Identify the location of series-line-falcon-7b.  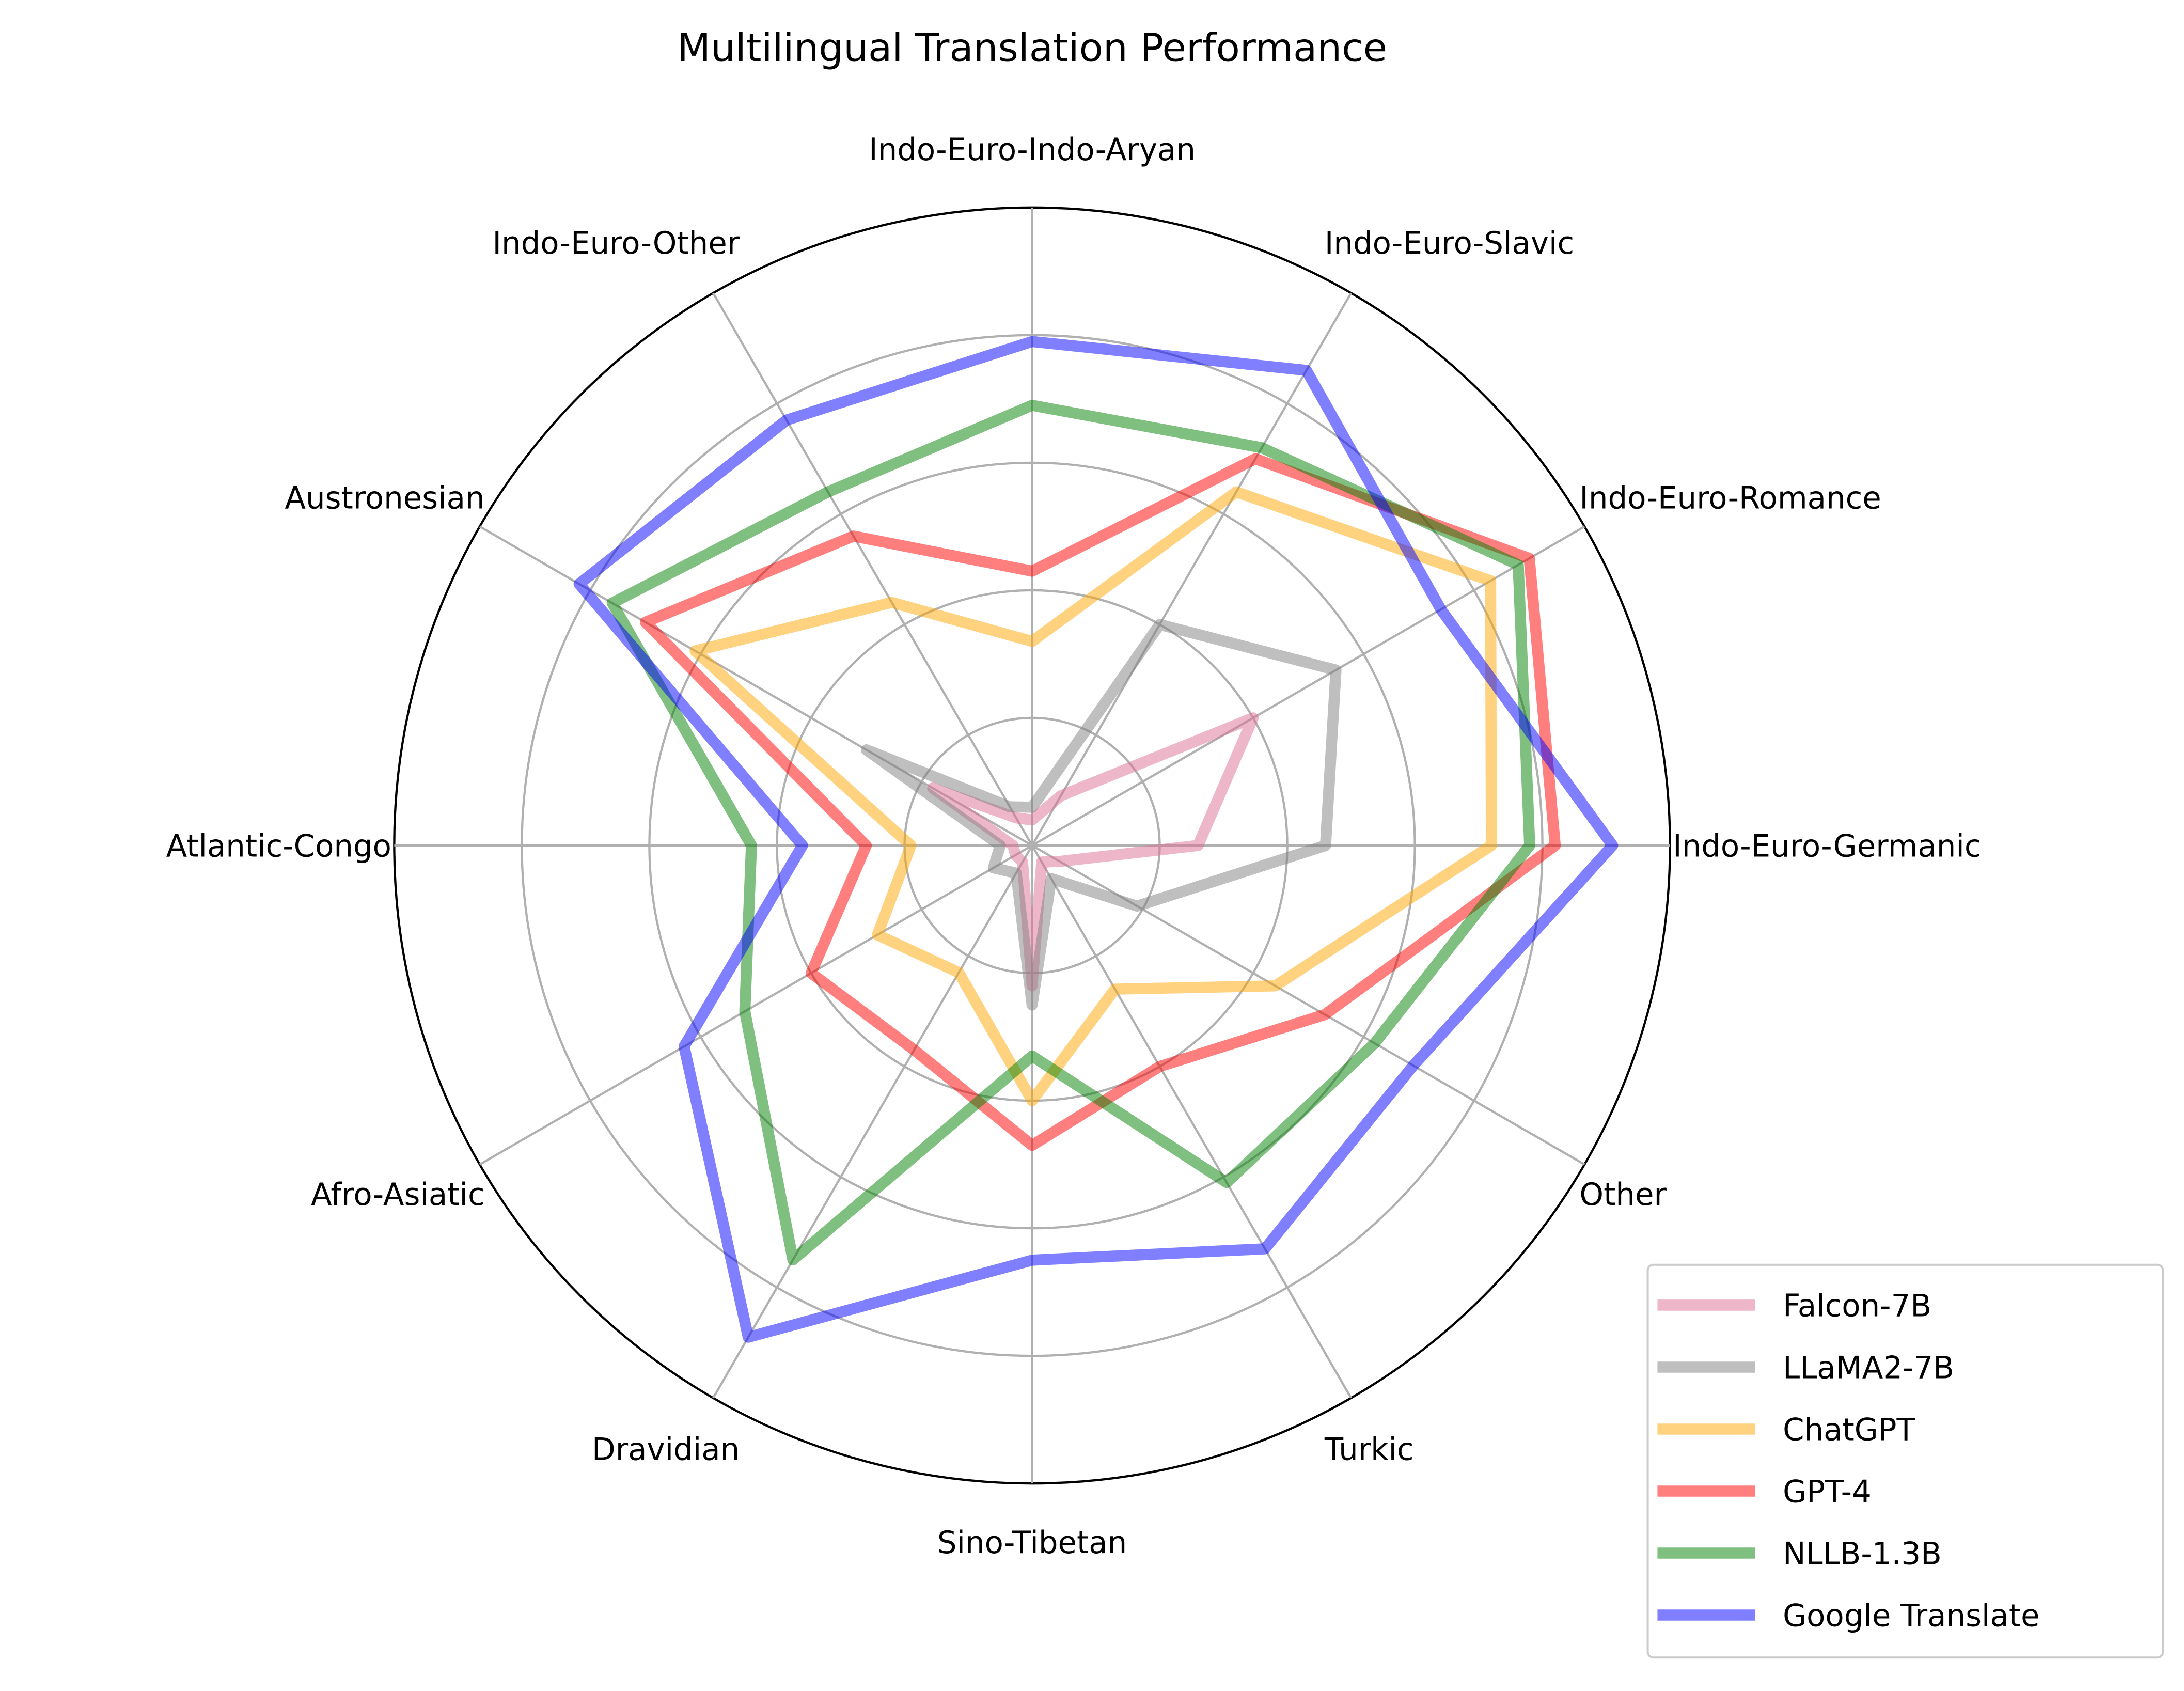
(1093, 852).